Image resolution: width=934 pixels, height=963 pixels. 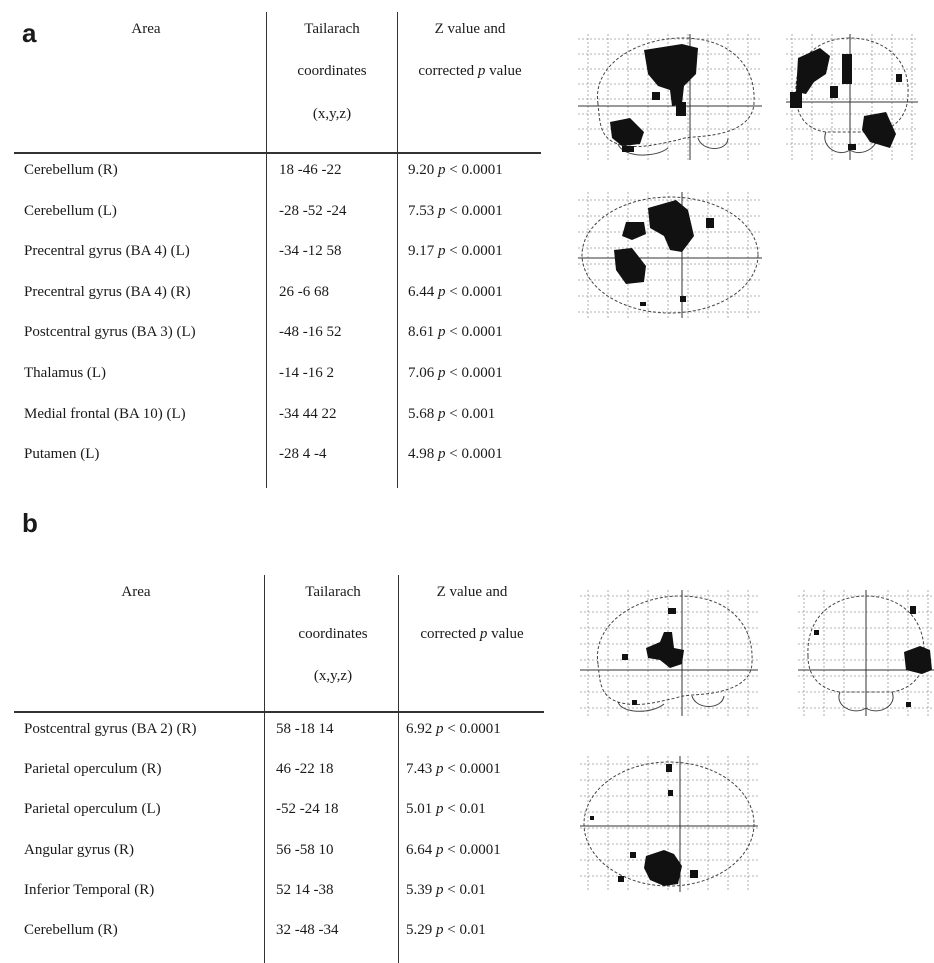 What do you see at coordinates (310, 332) in the screenshot?
I see `row-coordinates: -48 -16 52` at bounding box center [310, 332].